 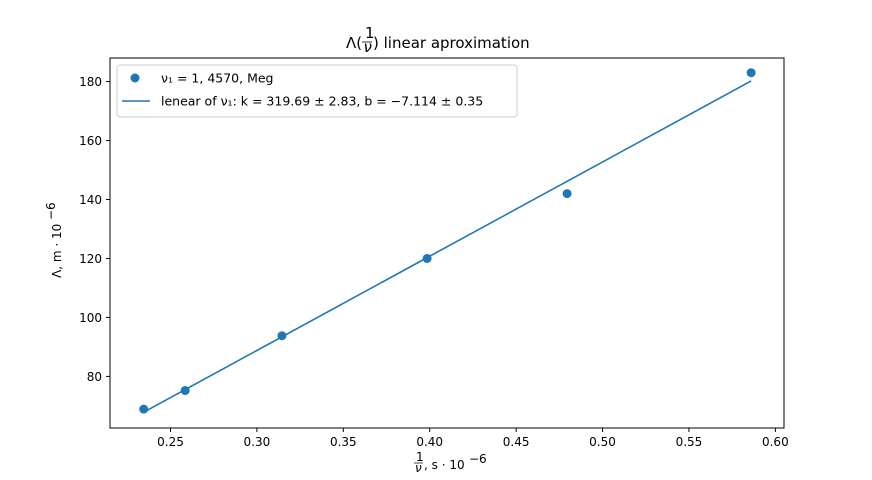 What do you see at coordinates (444, 465) in the screenshot?
I see `xlabel-text: , s · 10` at bounding box center [444, 465].